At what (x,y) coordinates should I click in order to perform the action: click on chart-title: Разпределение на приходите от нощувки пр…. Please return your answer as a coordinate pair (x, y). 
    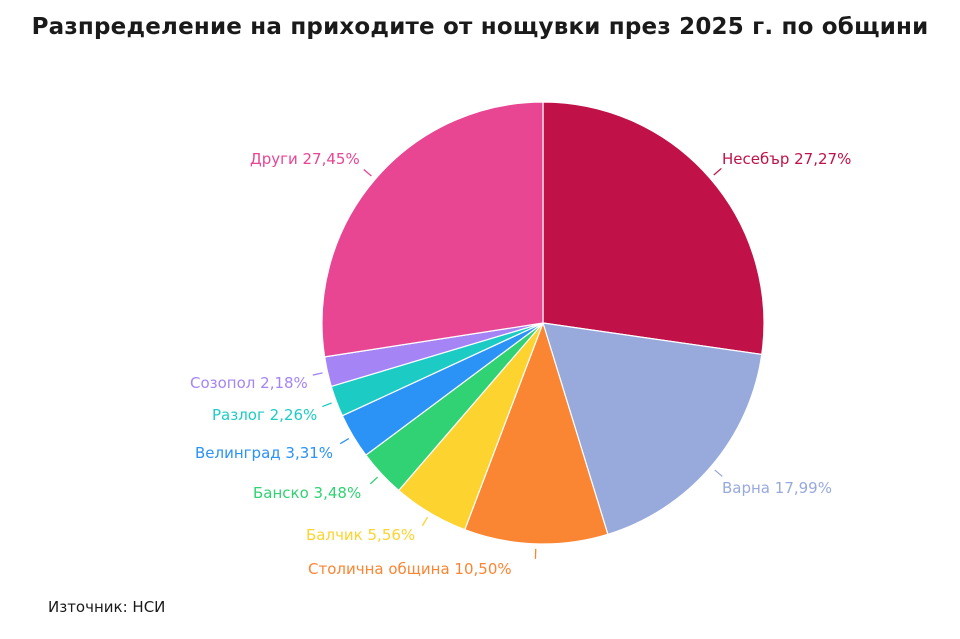
    Looking at the image, I should click on (480, 27).